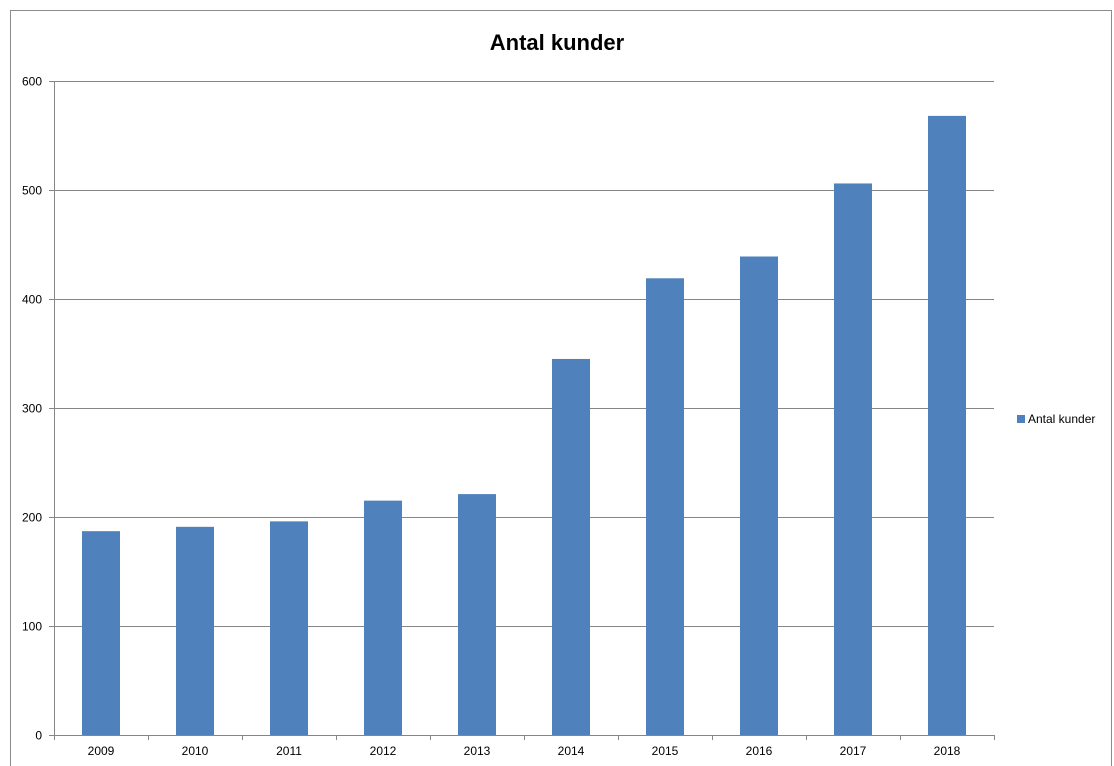  What do you see at coordinates (1062, 419) in the screenshot?
I see `legend-label: Antal kunder` at bounding box center [1062, 419].